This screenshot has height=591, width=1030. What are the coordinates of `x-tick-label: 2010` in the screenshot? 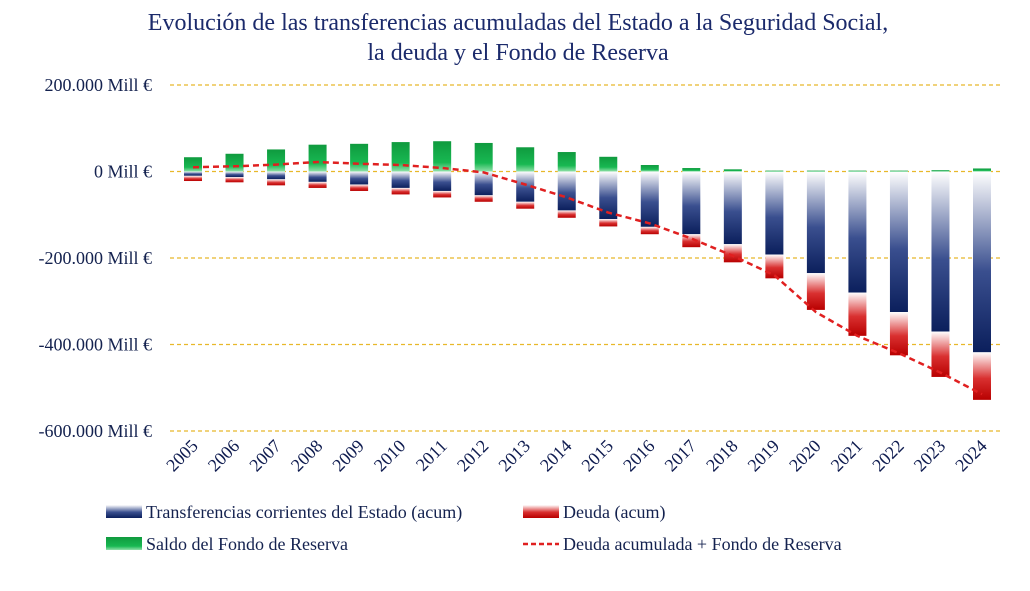 It's located at (390, 456).